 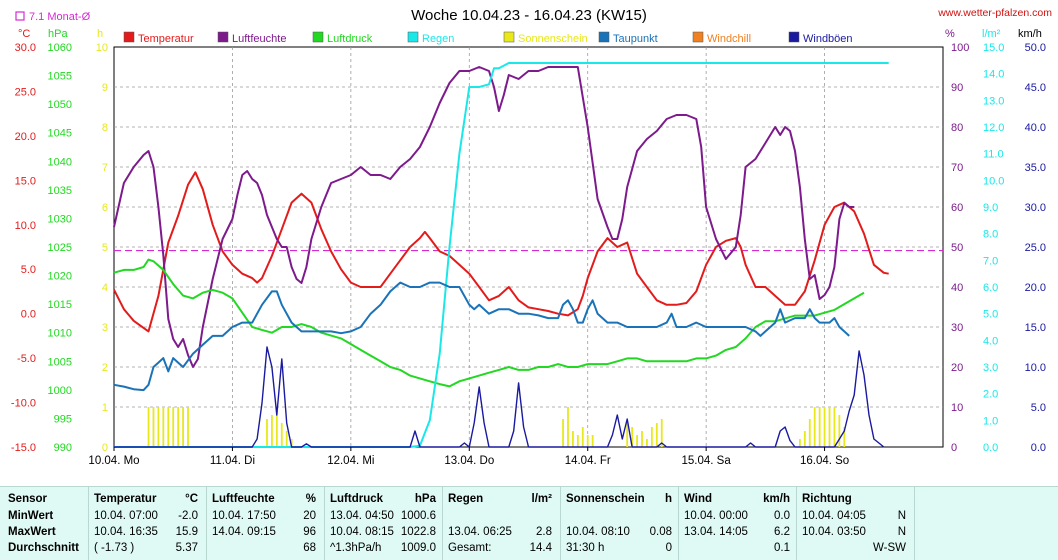 I want to click on temp-axis-label: 5.0, so click(x=28, y=270).